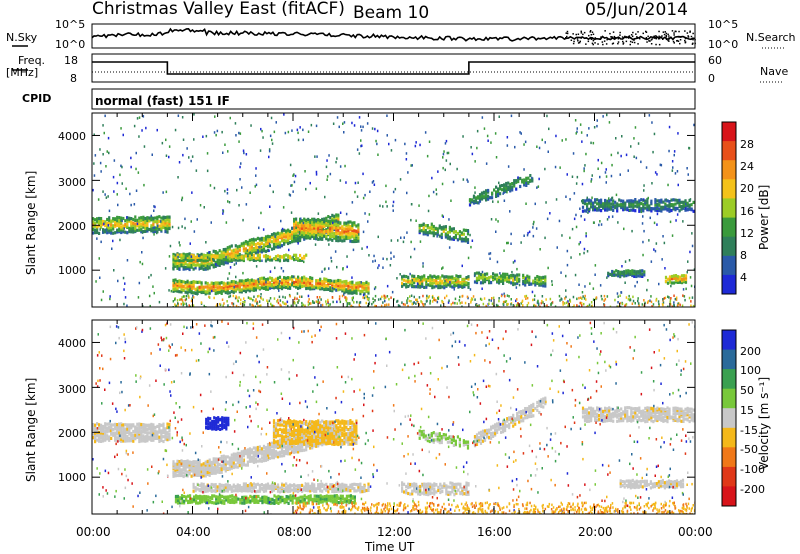 The image size is (800, 554). Describe the element at coordinates (614, 272) in the screenshot. I see `power-cell-evening-low` at that location.